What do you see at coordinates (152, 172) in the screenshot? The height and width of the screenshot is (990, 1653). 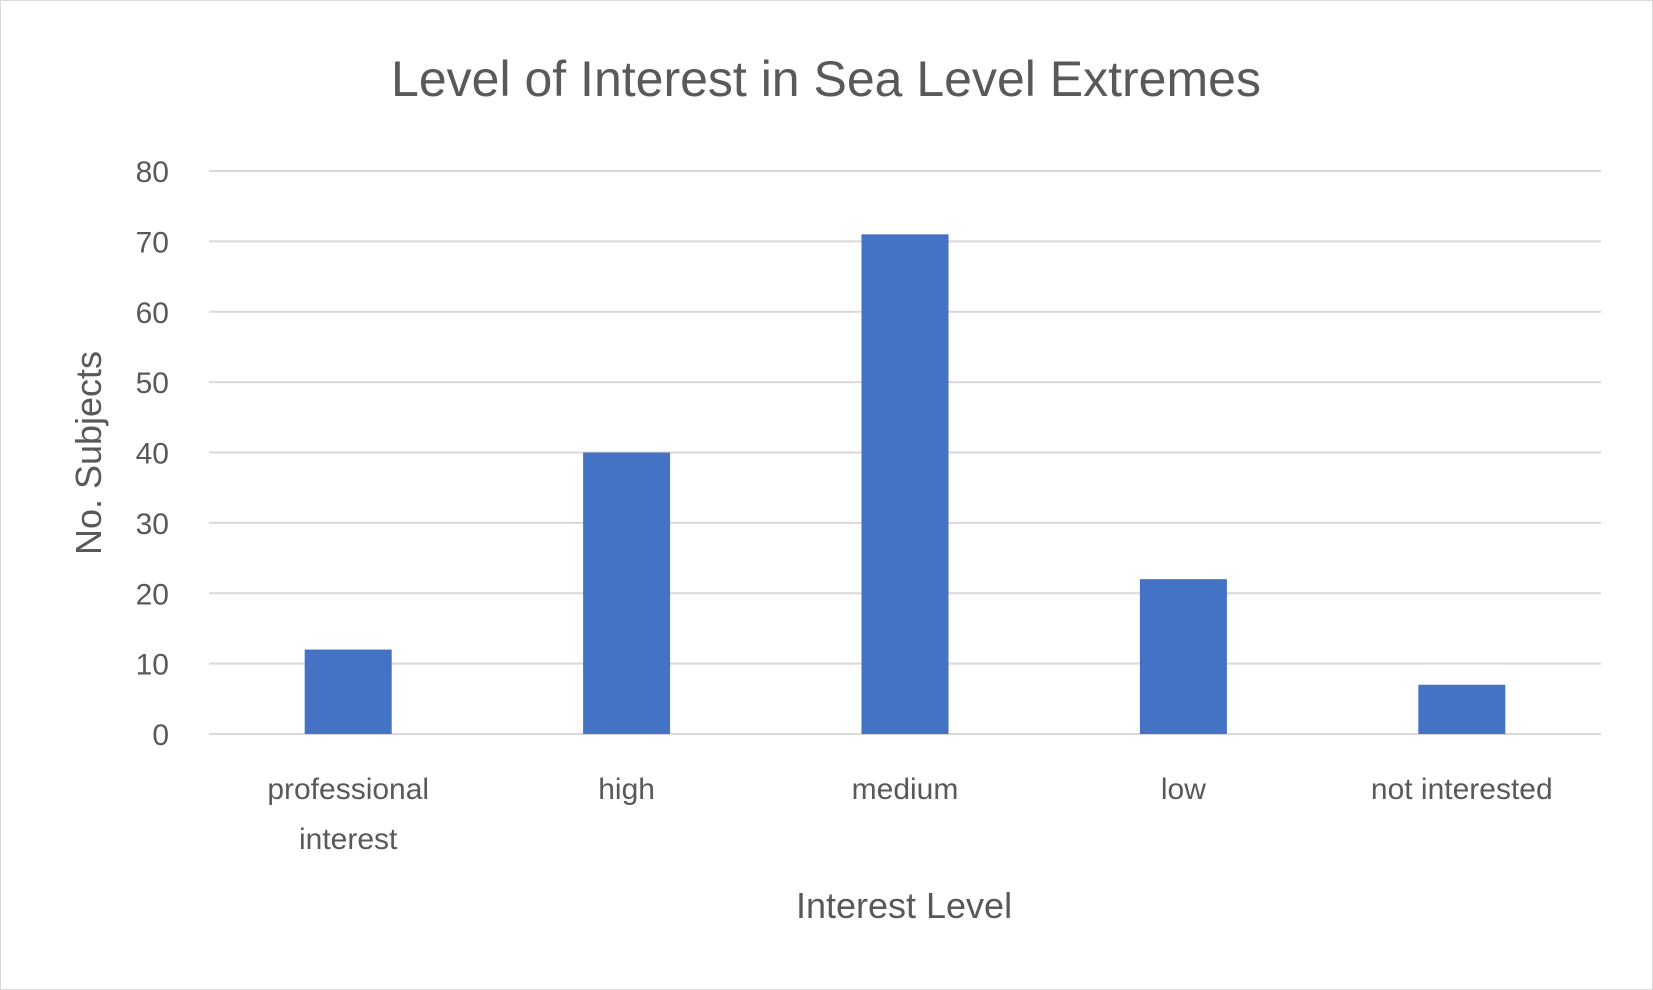 I see `y-tick-label: 80` at bounding box center [152, 172].